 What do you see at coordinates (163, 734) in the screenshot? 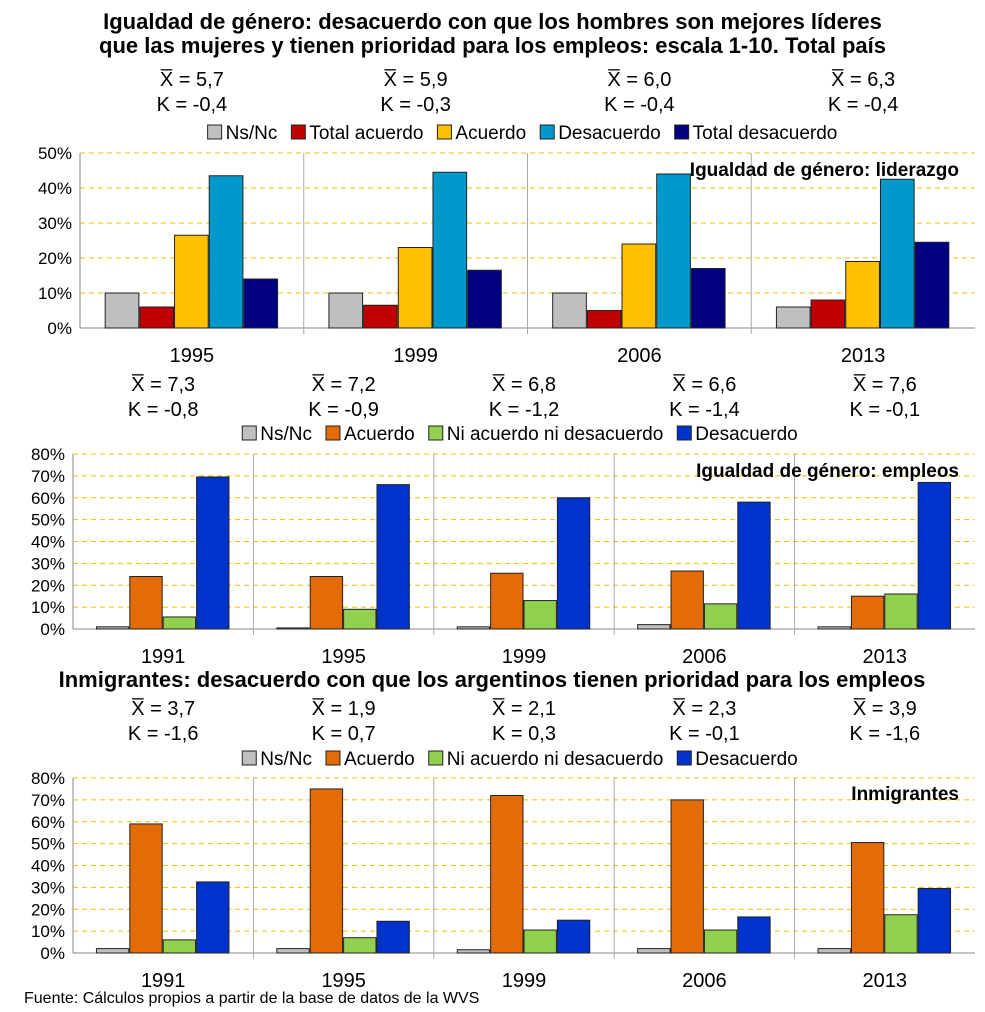
I see `chart3-kurtosis-label: K = -1,6` at bounding box center [163, 734].